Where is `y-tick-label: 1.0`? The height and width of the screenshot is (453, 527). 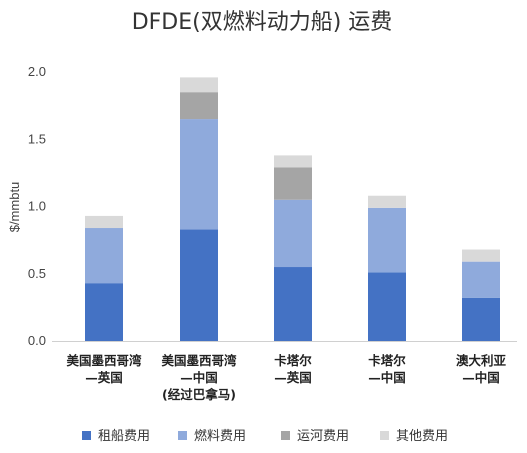 y-tick-label: 1.0 is located at coordinates (37, 206).